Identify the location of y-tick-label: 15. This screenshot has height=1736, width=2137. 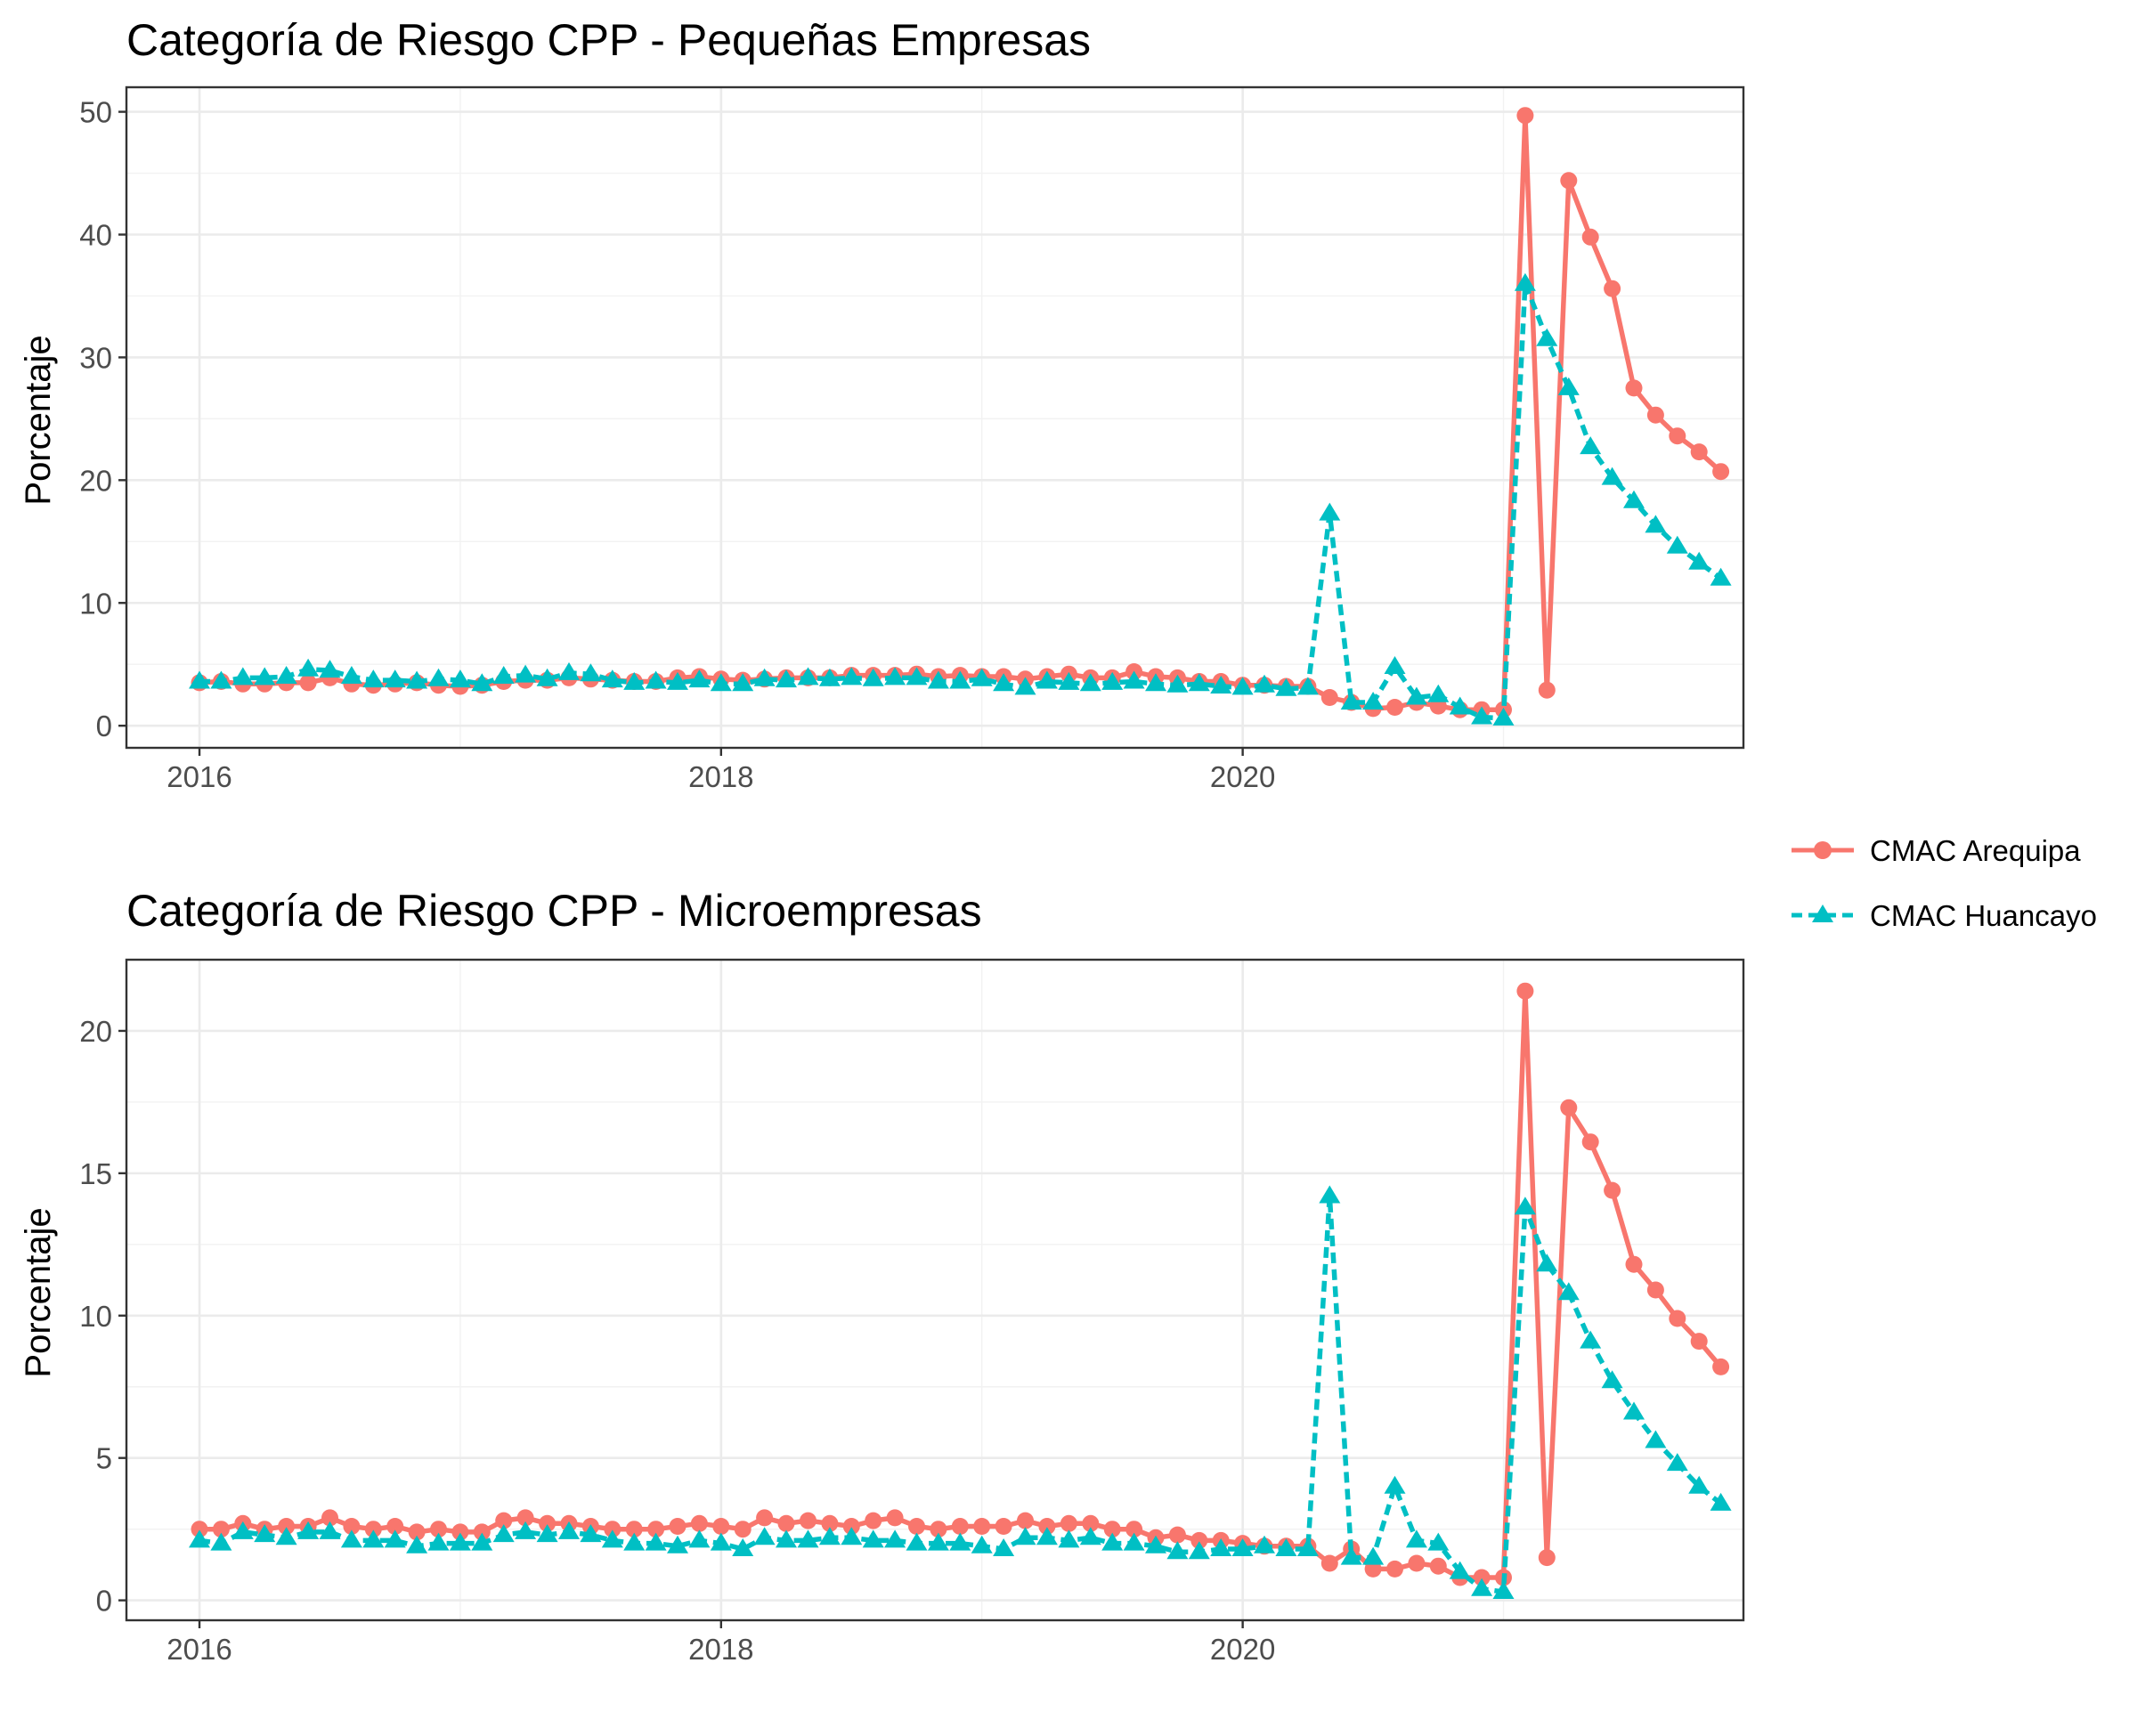
(95, 1173).